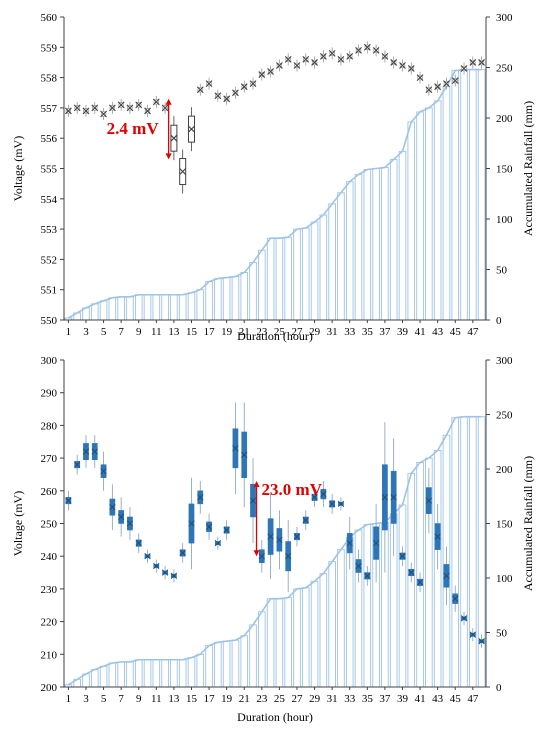 This screenshot has width=545, height=733. Describe the element at coordinates (504, 18) in the screenshot. I see `right-tick-label: 300` at that location.